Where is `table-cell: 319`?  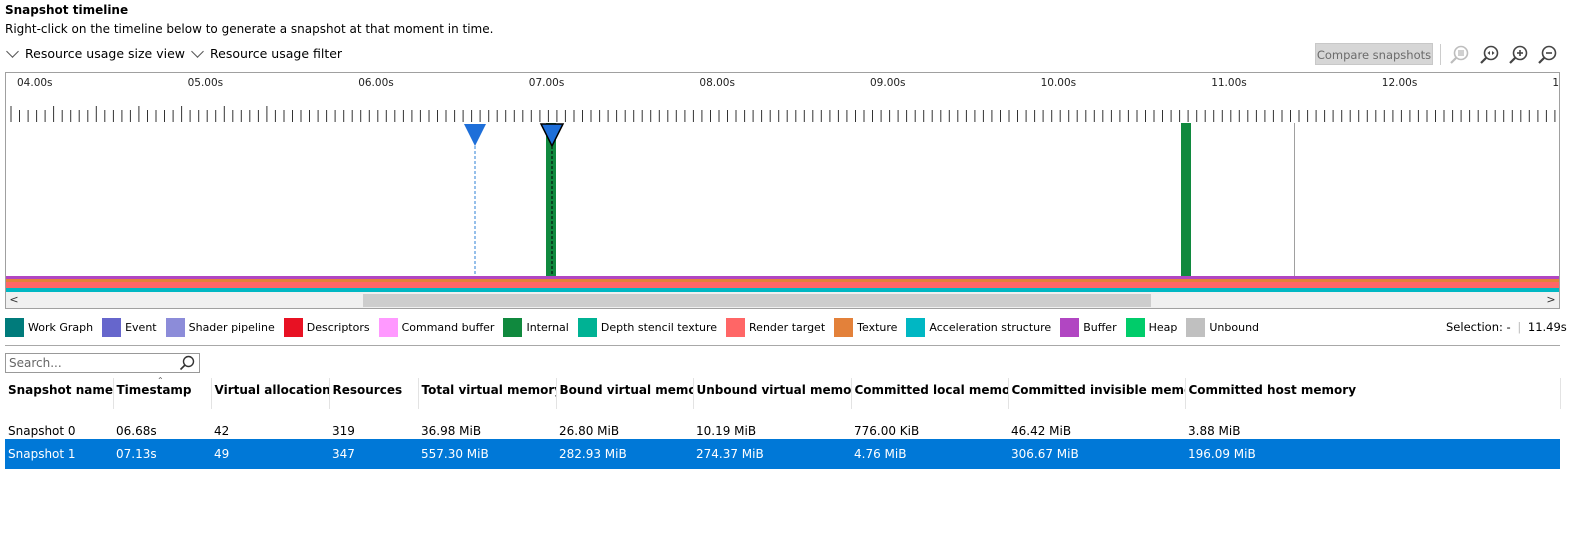
table-cell: 319 is located at coordinates (343, 431).